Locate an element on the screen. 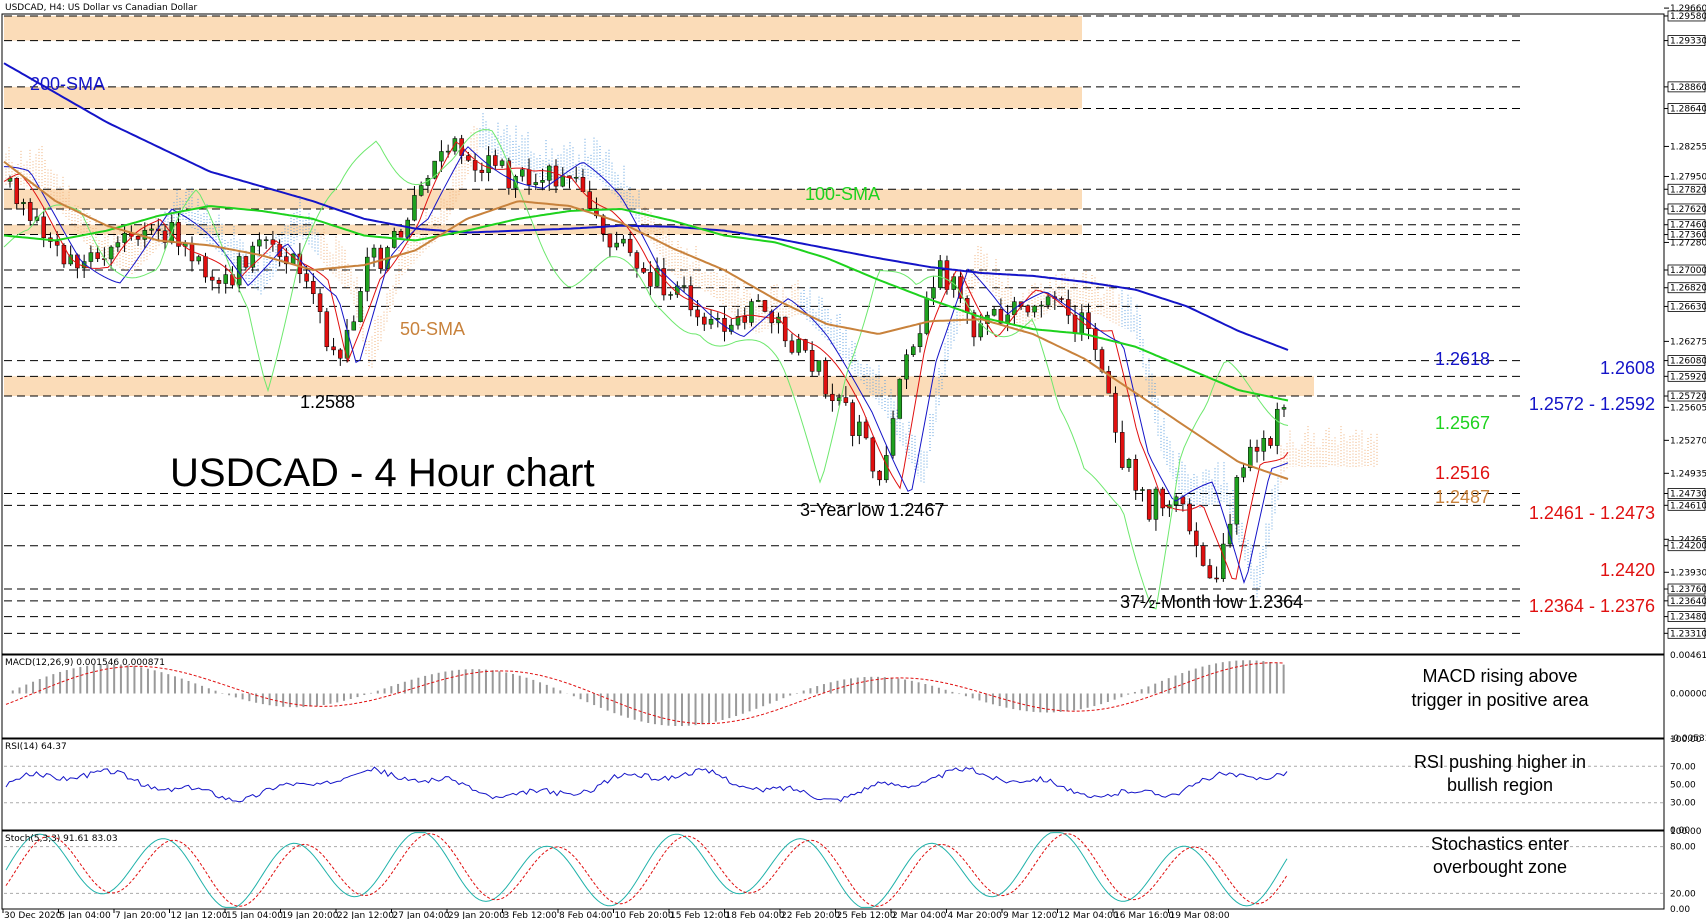  zone-1-value: 1.2572 - 1.2592 is located at coordinates (1592, 404).